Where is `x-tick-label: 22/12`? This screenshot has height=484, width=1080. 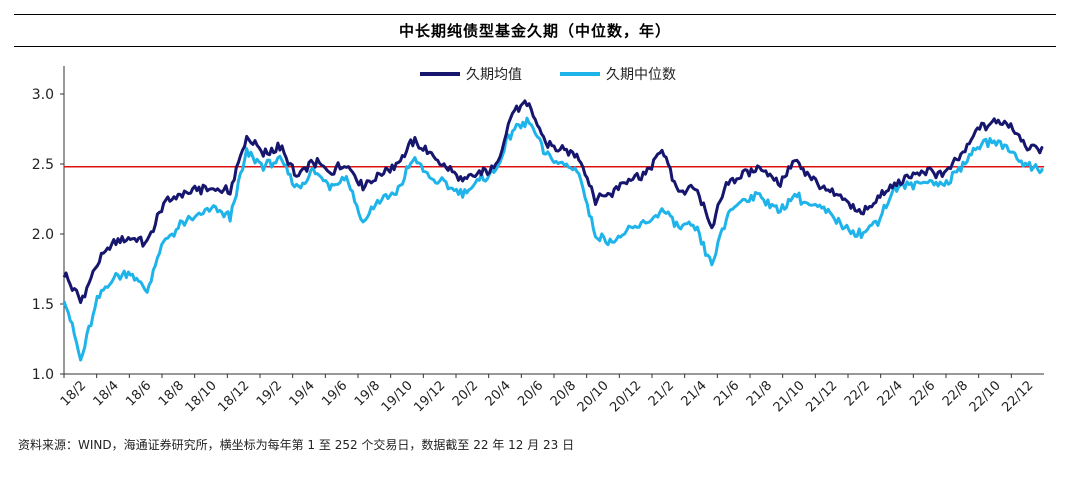
x-tick-label: 22/12 is located at coordinates (1017, 396).